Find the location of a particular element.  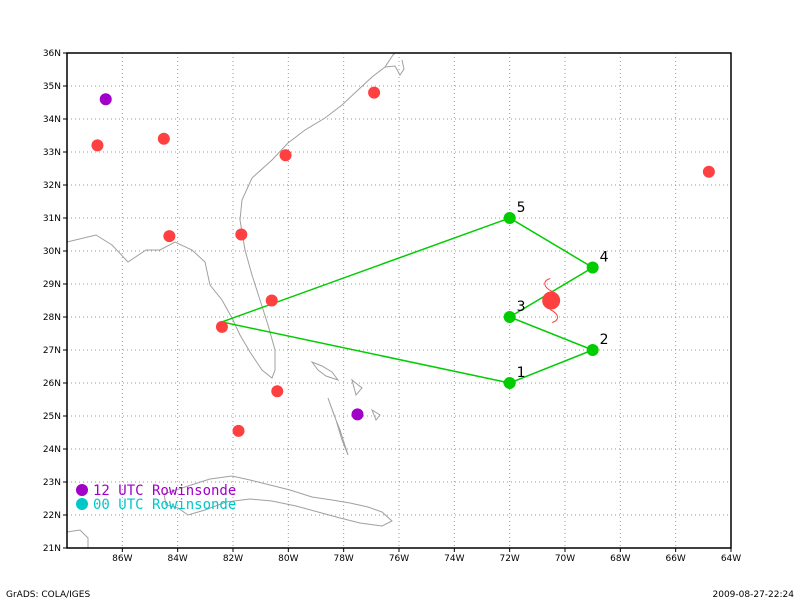

lat-tick-label: 22N is located at coordinates (52, 516).